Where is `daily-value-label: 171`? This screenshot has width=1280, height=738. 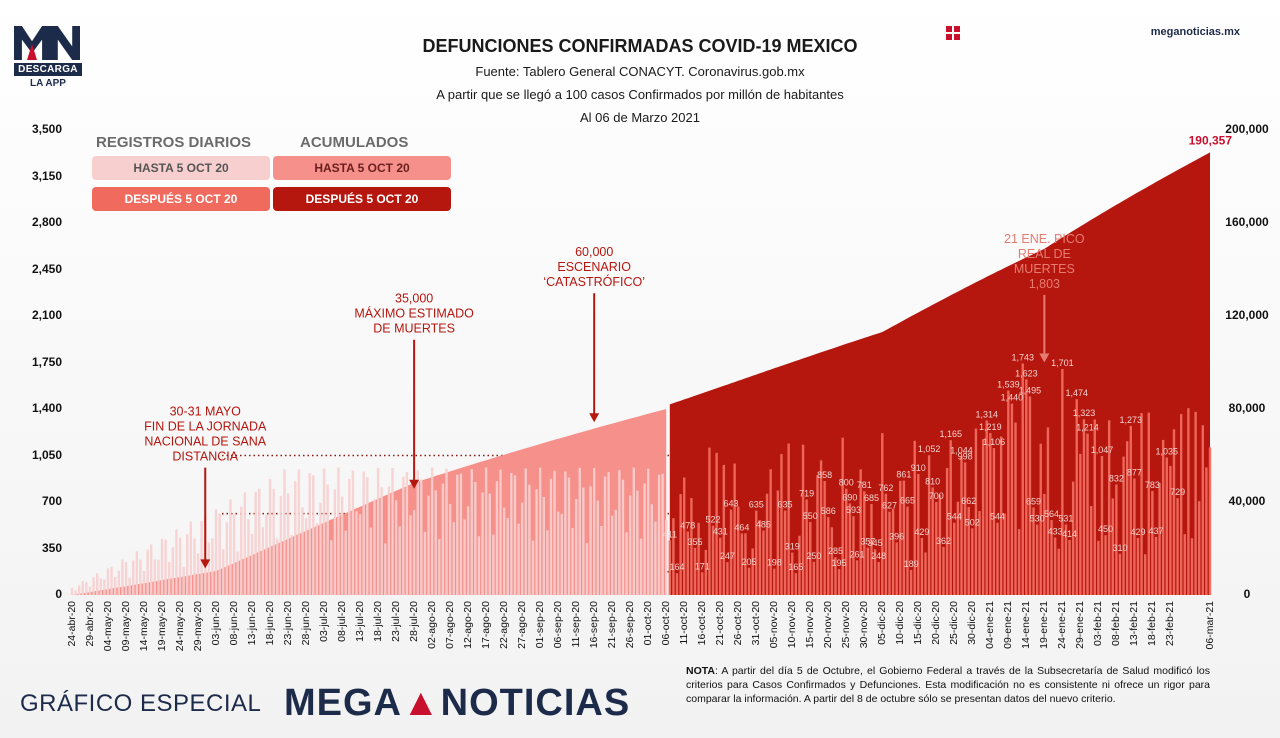 daily-value-label: 171 is located at coordinates (702, 566).